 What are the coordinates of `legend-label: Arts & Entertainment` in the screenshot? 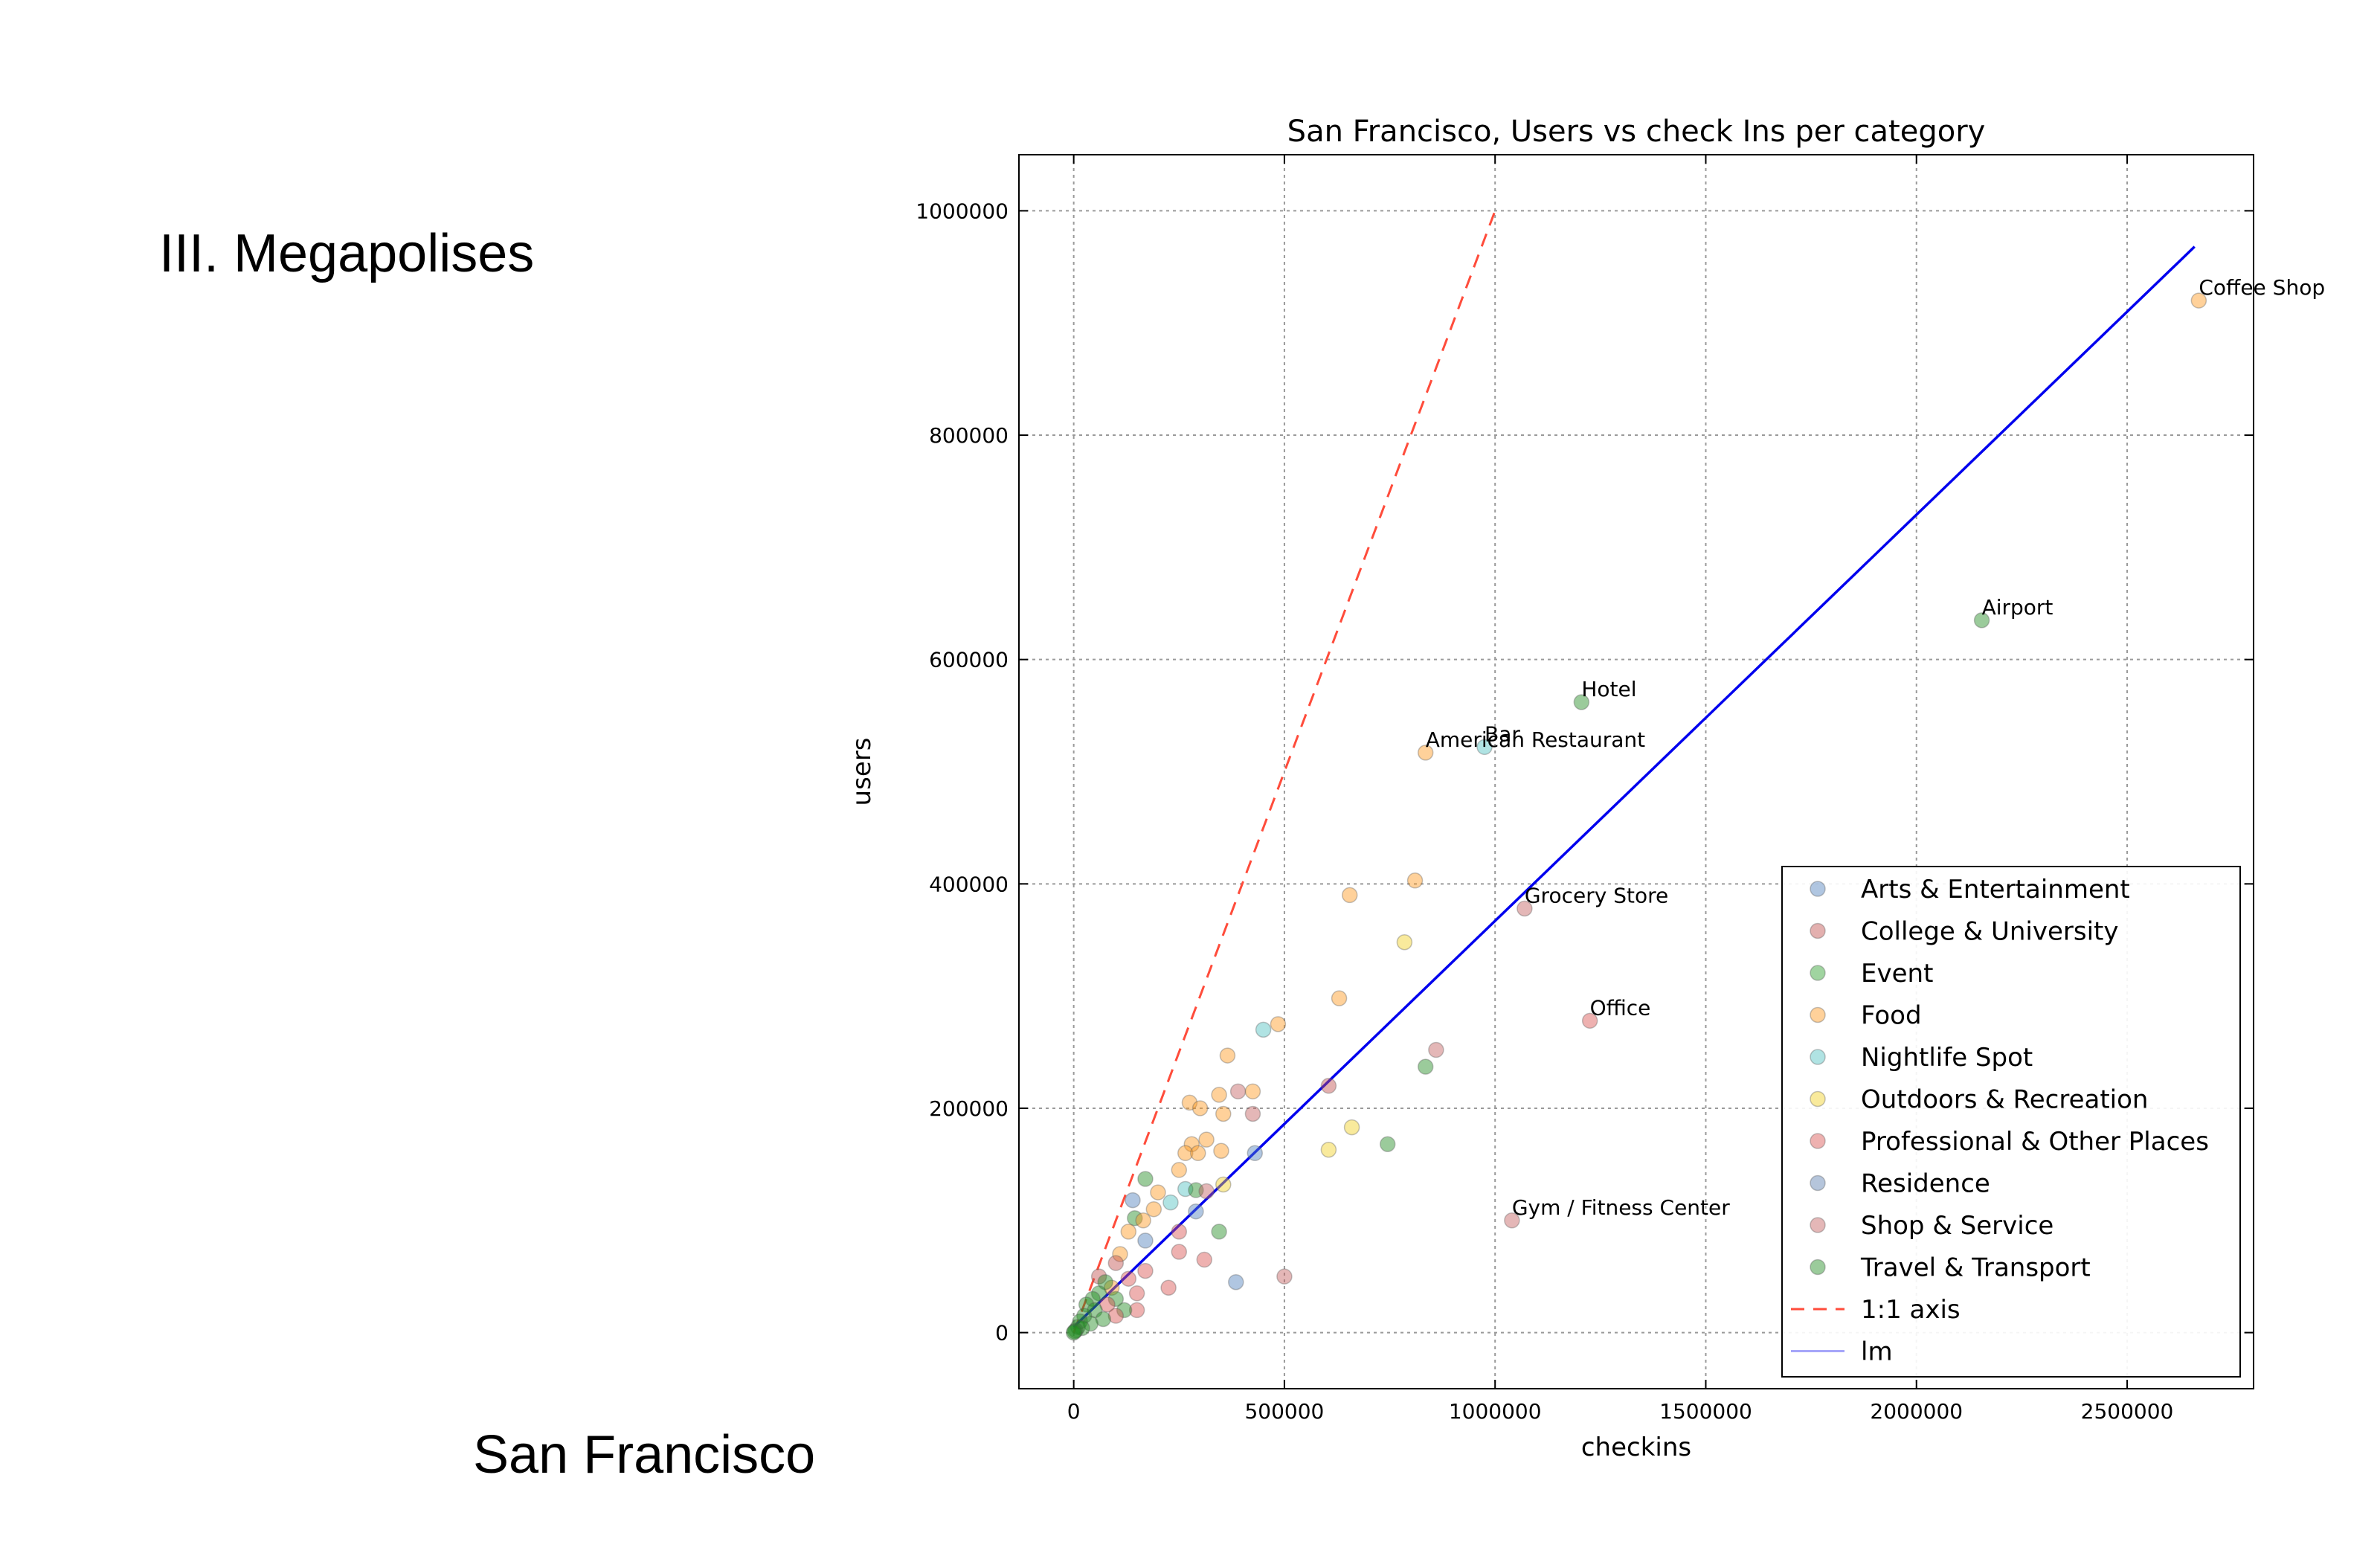 It's located at (1996, 889).